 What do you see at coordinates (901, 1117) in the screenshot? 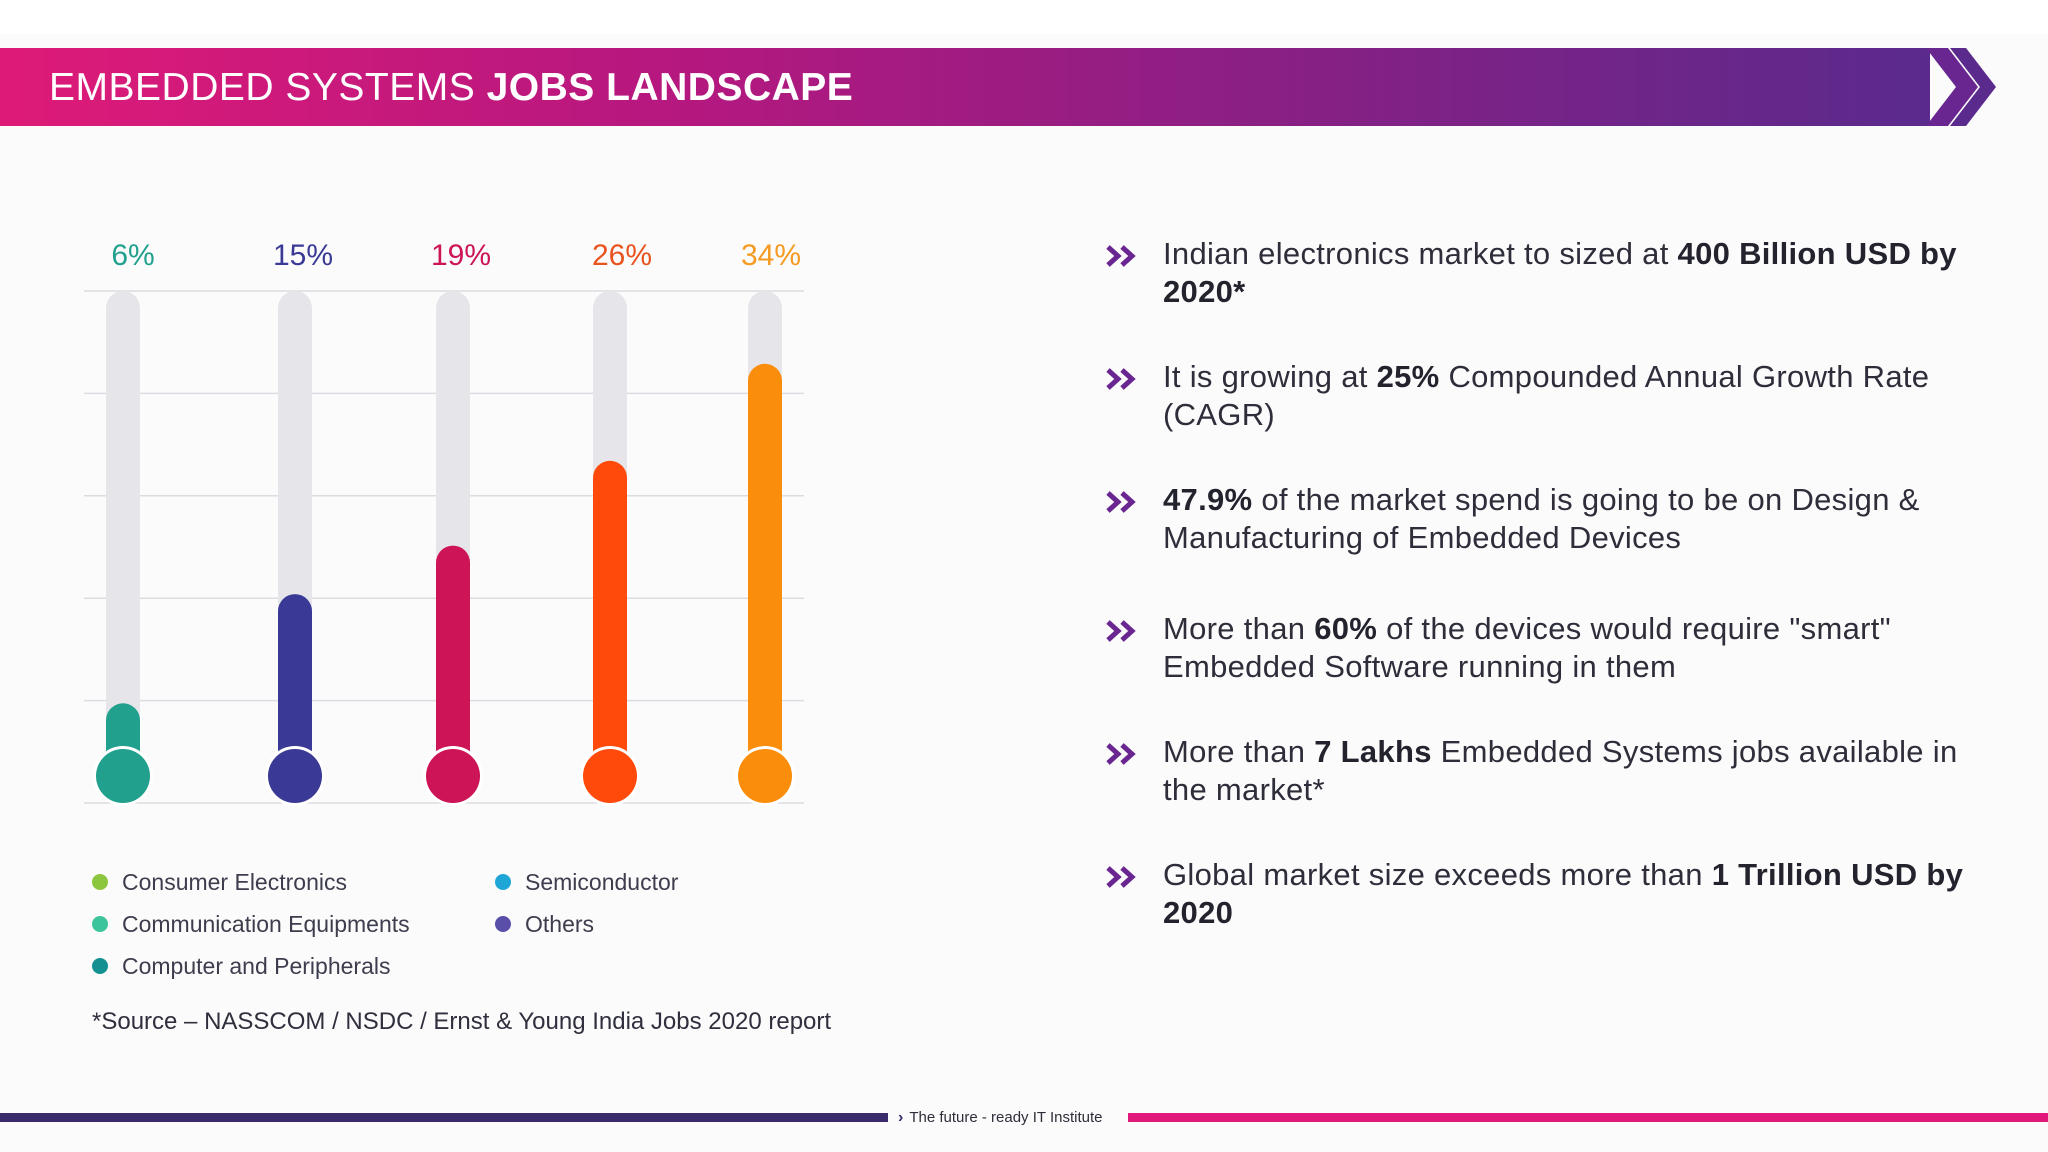
I see `chevron-right-icon: ›` at bounding box center [901, 1117].